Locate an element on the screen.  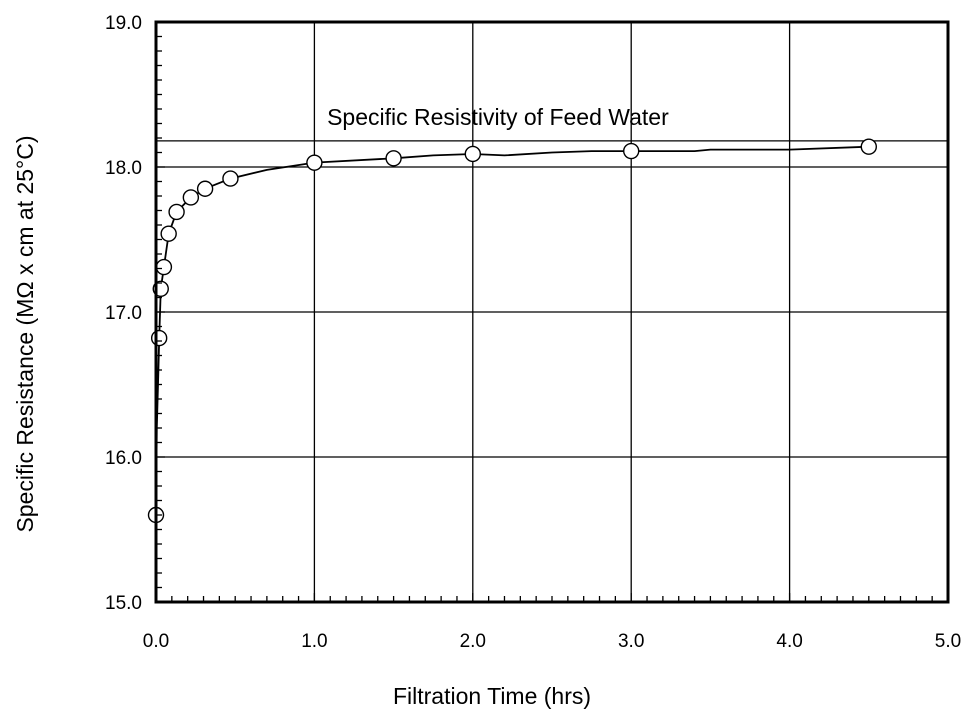
y-tick-label: 16.0 is located at coordinates (123, 458).